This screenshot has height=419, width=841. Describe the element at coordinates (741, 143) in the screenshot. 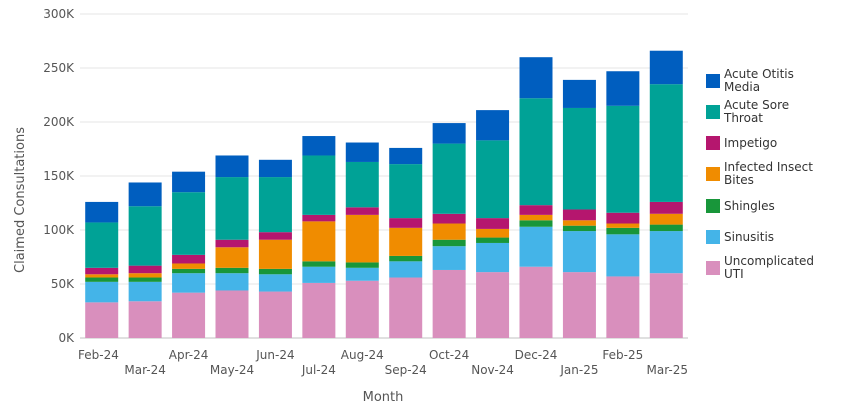

I see `legend-item: Impetigo` at that location.